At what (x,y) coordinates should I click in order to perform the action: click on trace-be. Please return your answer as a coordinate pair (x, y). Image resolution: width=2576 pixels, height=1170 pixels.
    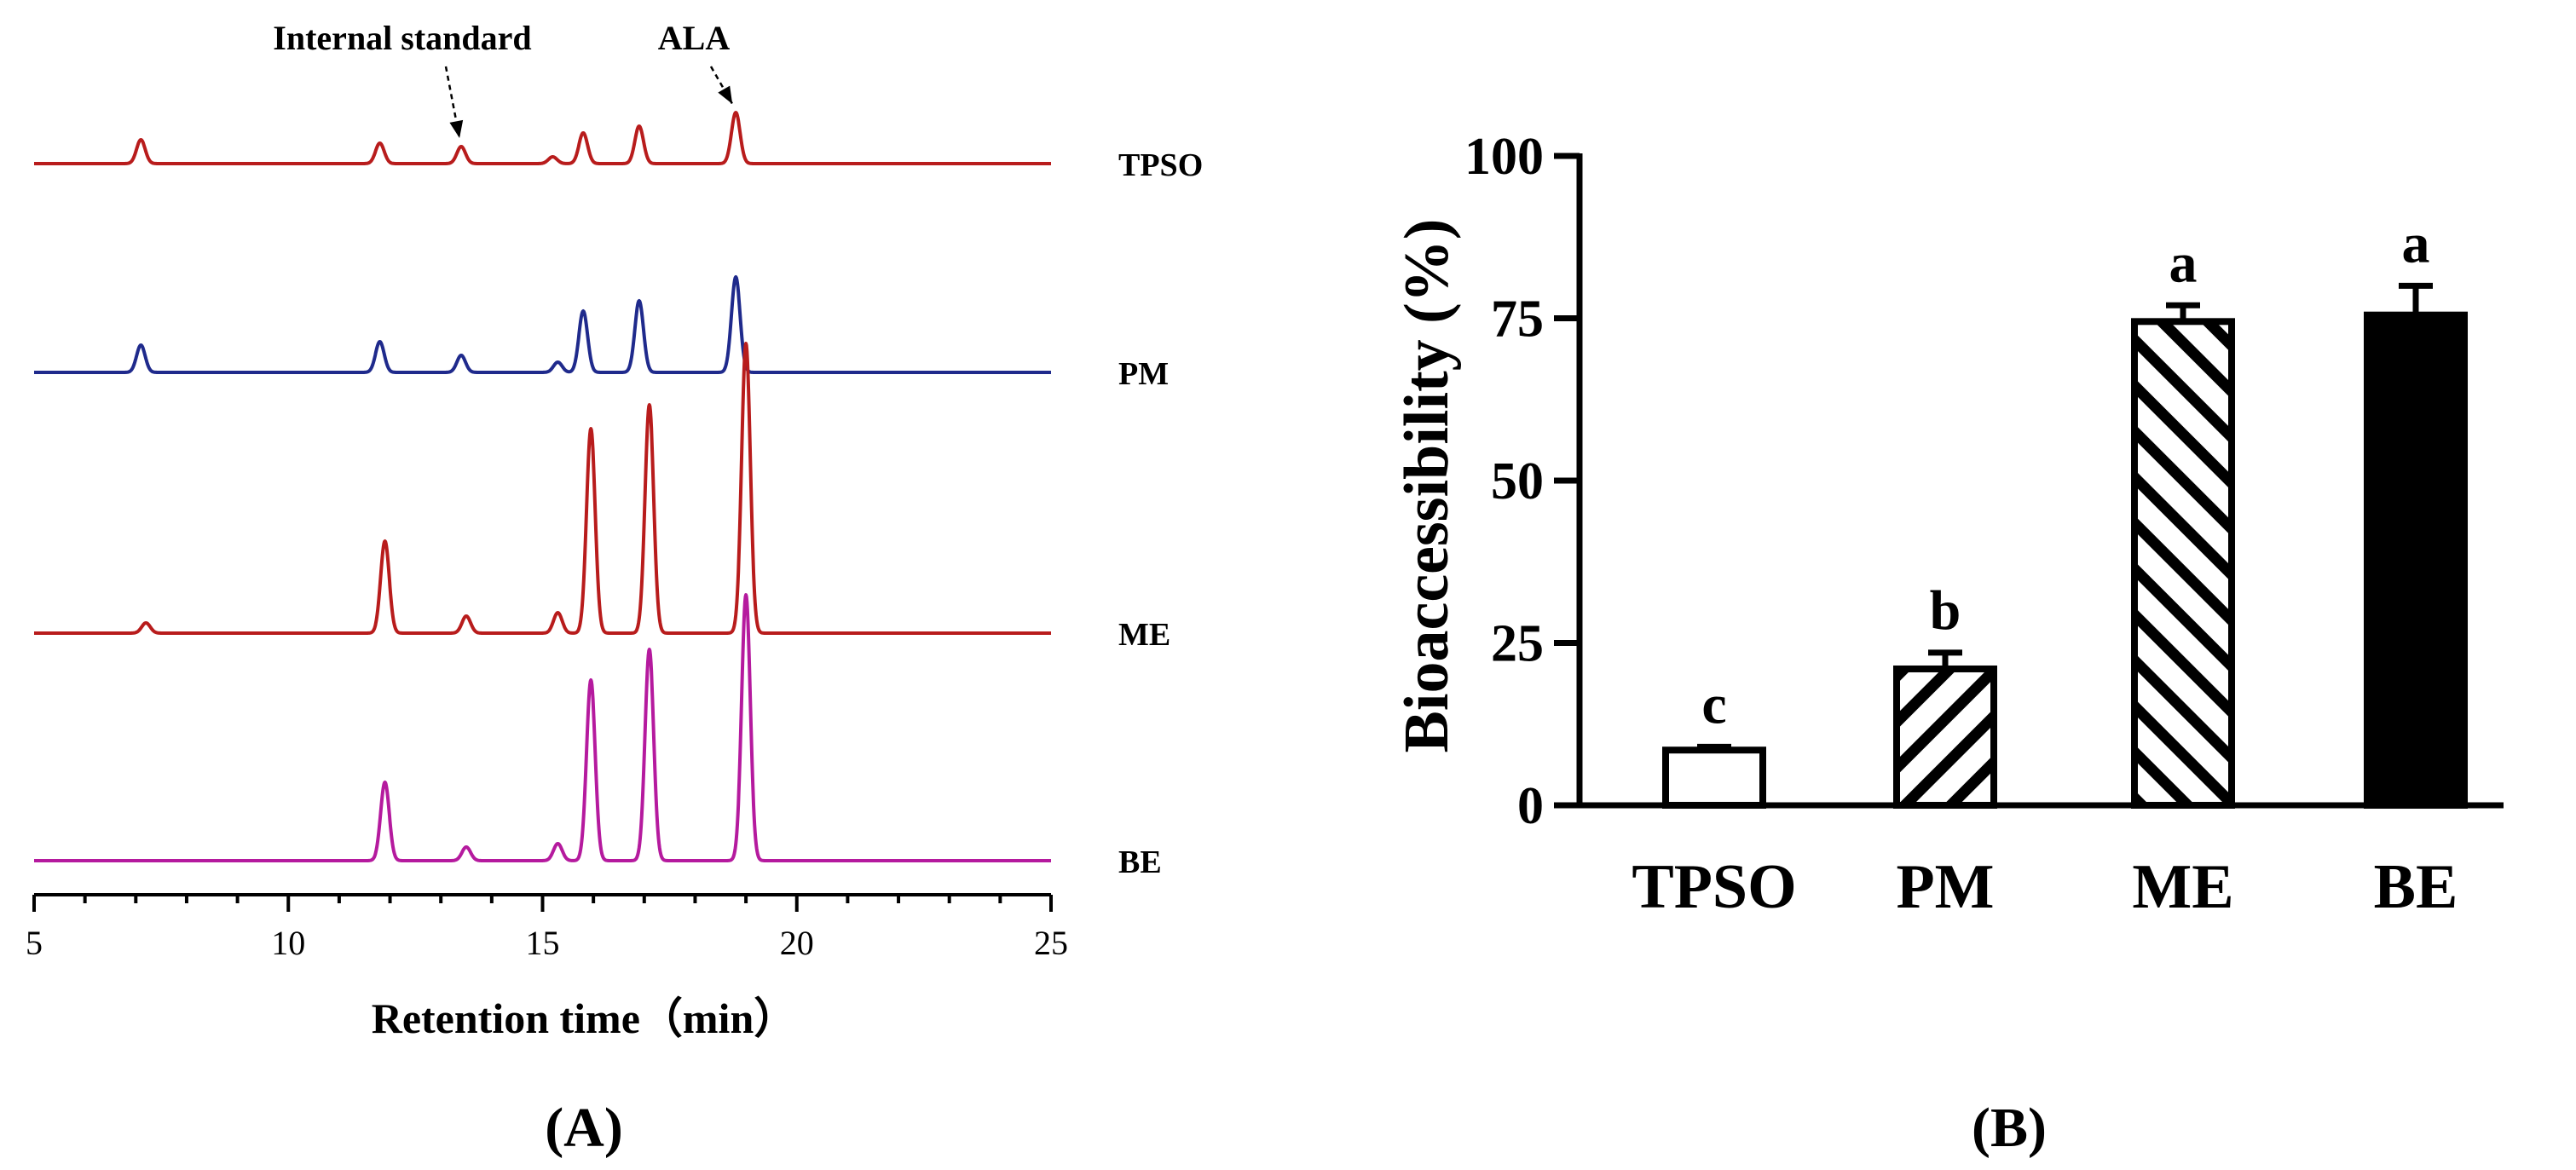
    Looking at the image, I should click on (542, 728).